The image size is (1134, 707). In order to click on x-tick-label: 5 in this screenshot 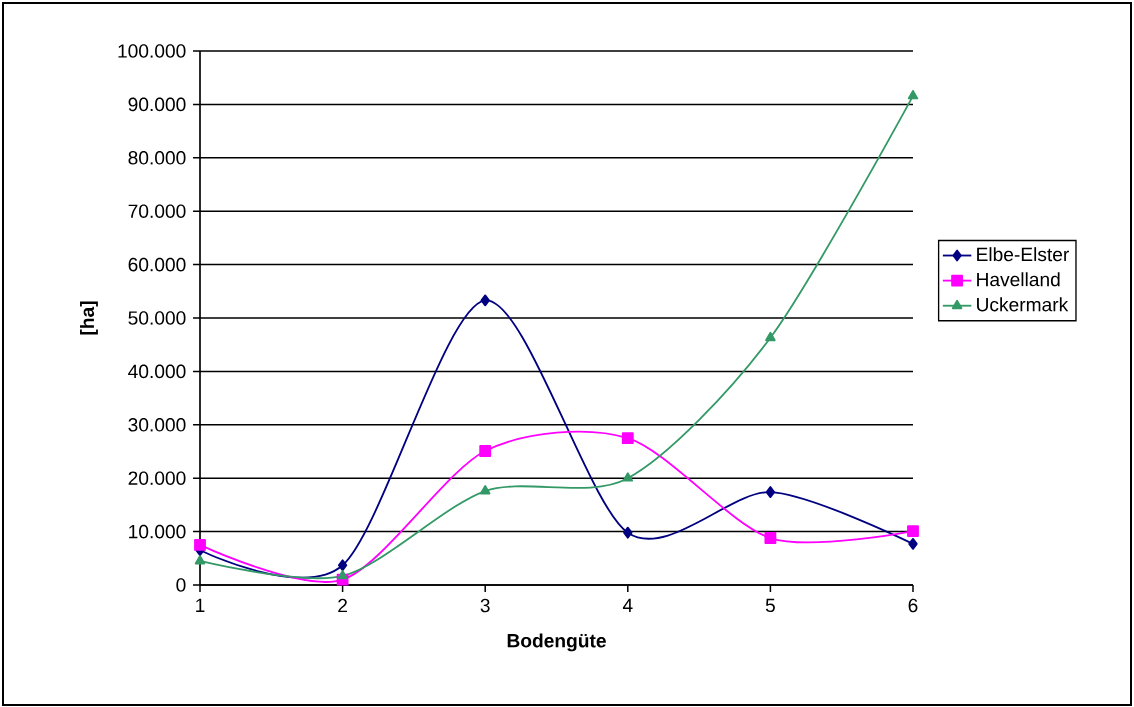, I will do `click(770, 605)`.